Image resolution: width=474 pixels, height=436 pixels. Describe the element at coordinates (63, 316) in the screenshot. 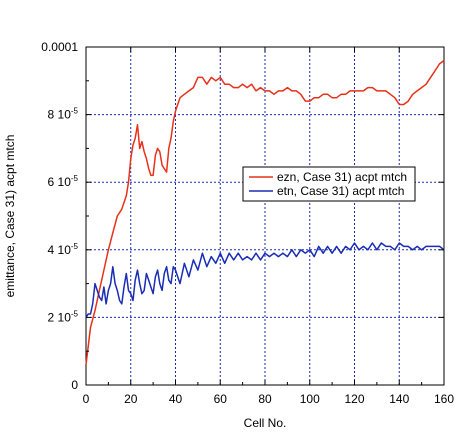

I see `y-tick-label: 2 10-5` at that location.